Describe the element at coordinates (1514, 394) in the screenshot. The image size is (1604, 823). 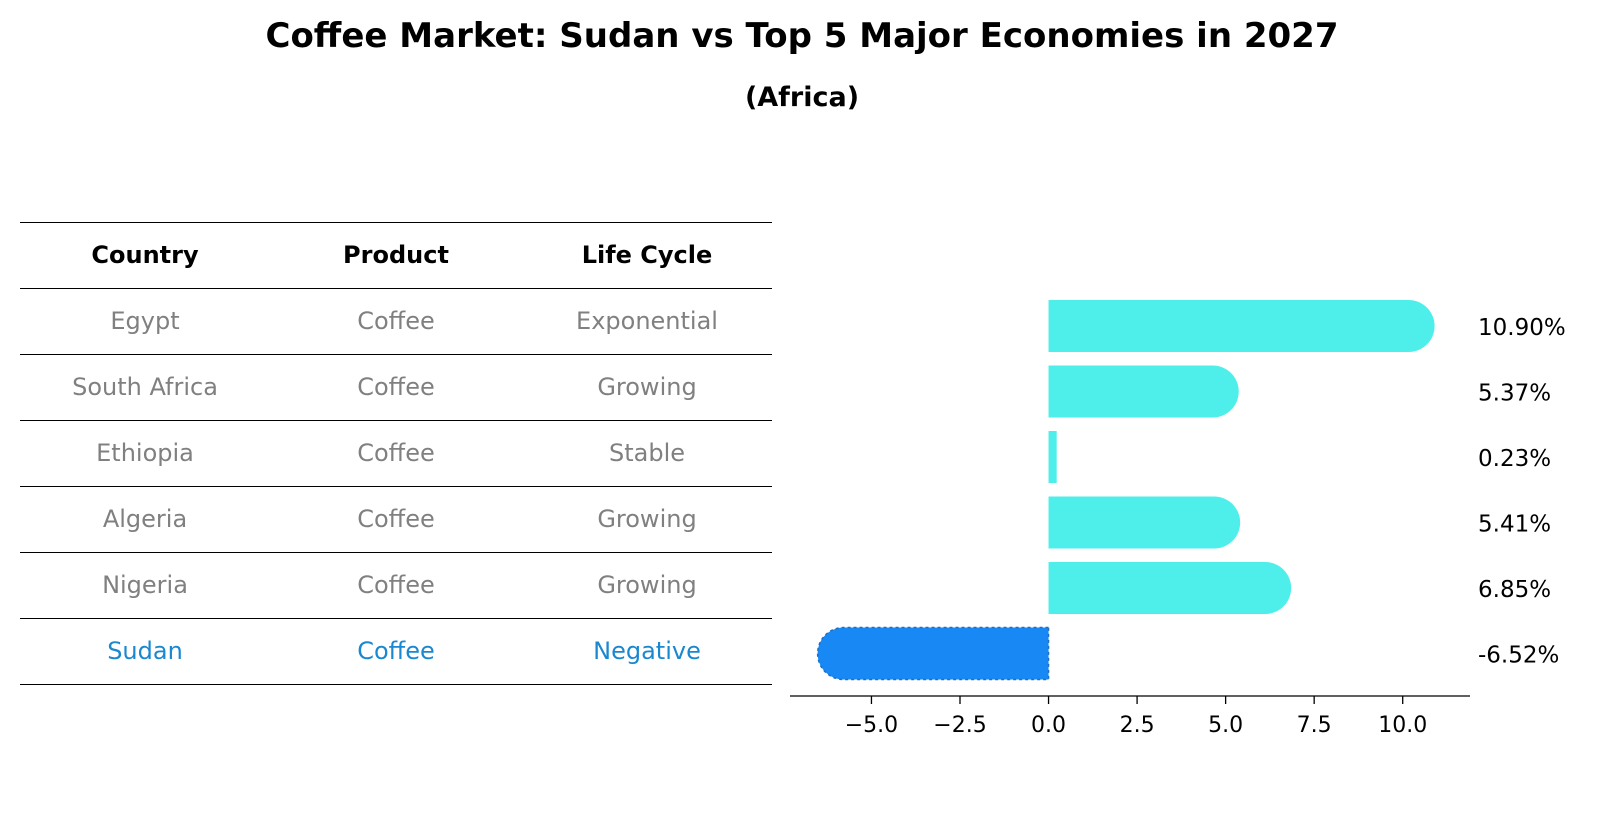
I see `bar-value-label: 5.37%` at that location.